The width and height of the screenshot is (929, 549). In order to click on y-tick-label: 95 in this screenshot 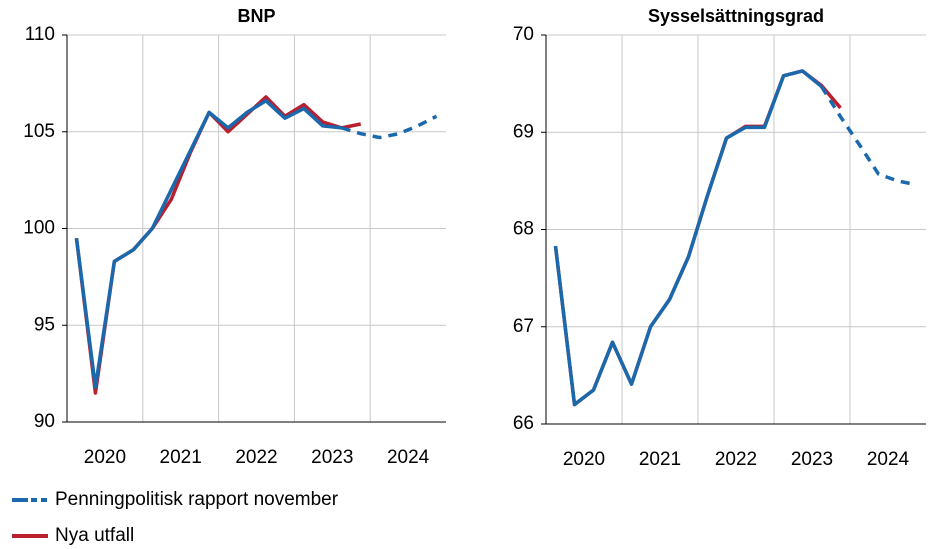, I will do `click(44, 324)`.